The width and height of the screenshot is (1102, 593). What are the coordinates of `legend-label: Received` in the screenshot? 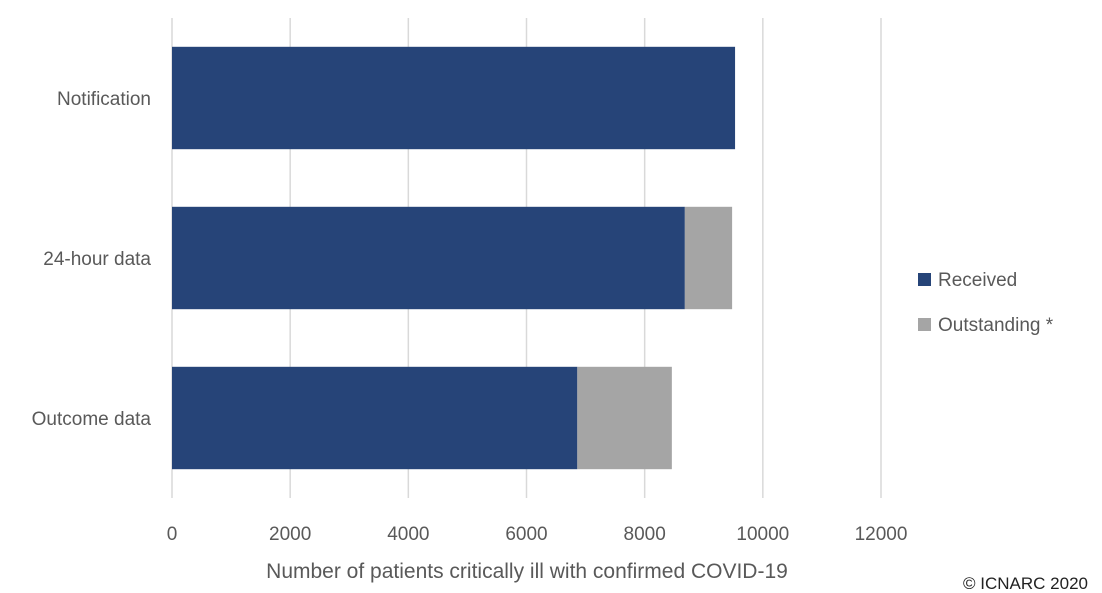 It's located at (977, 280).